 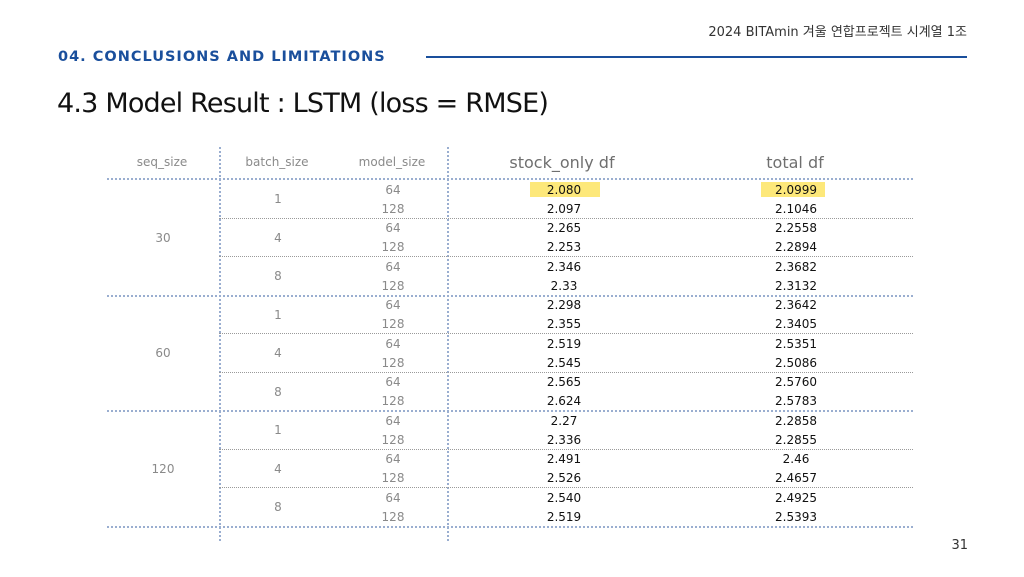 I want to click on total-value: 2.2858, so click(x=796, y=420).